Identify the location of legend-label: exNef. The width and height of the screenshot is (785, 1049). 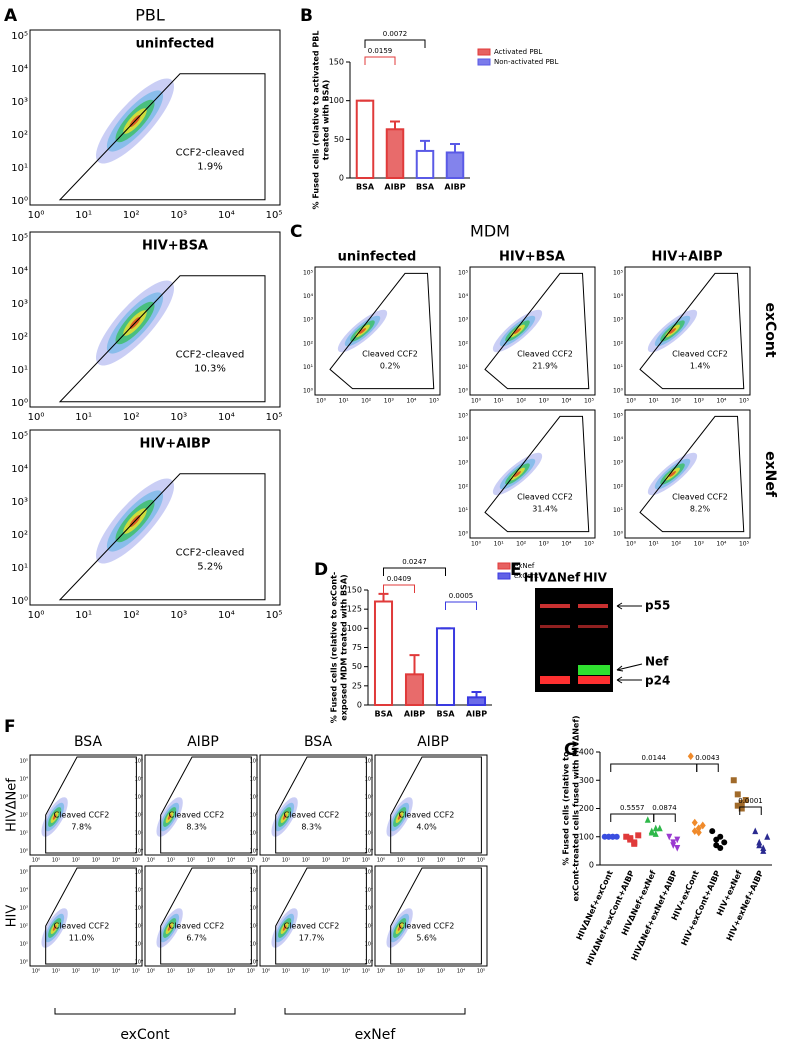
(524, 566).